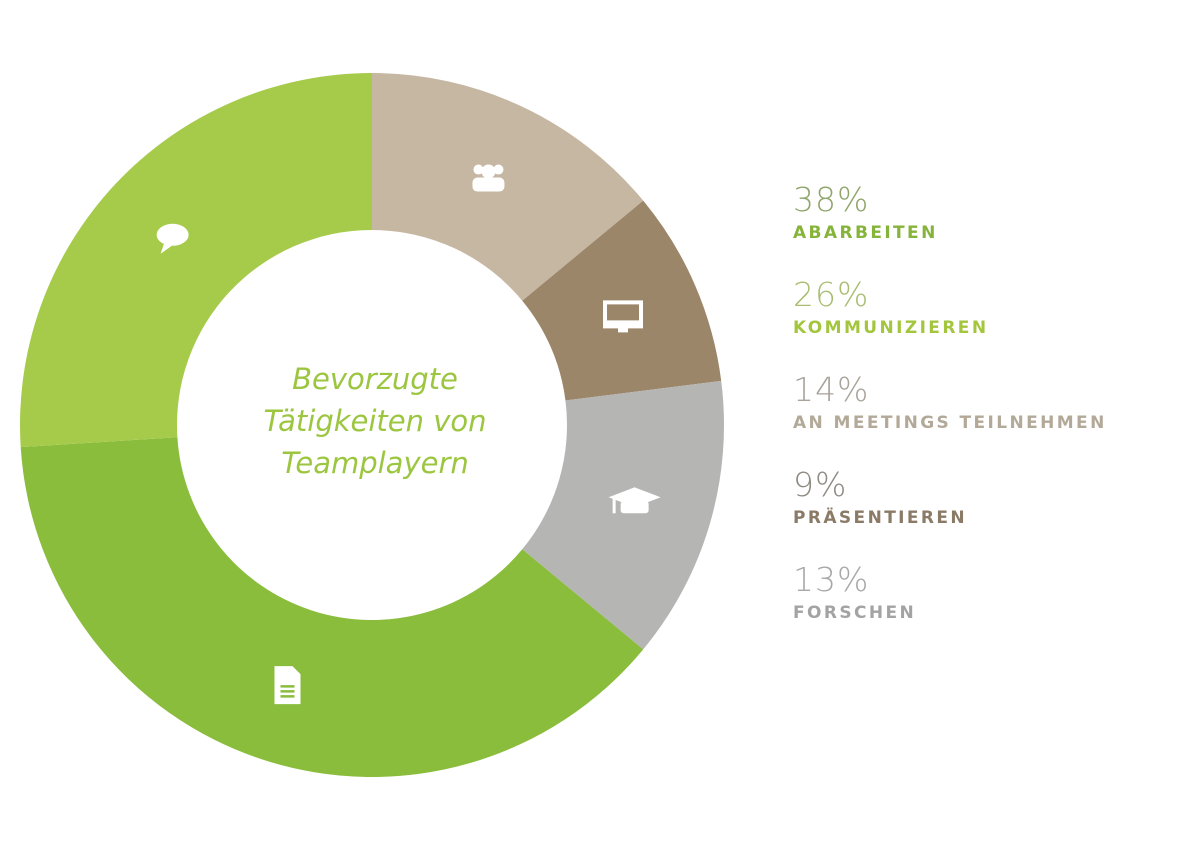 The height and width of the screenshot is (850, 1200). Describe the element at coordinates (634, 500) in the screenshot. I see `graduation-cap-icon` at that location.